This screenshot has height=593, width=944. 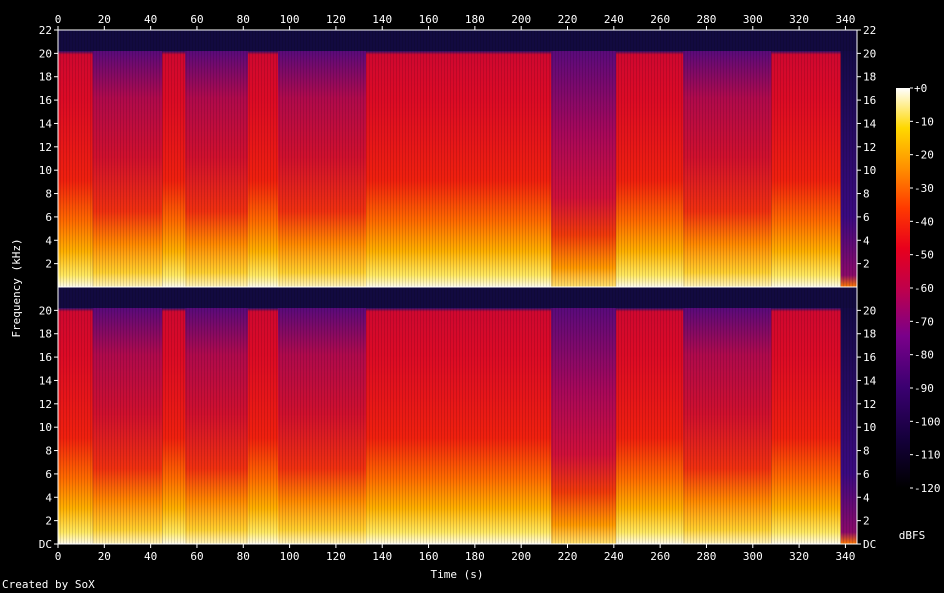 What do you see at coordinates (196, 19) in the screenshot?
I see `x-tick-label-top: 60` at bounding box center [196, 19].